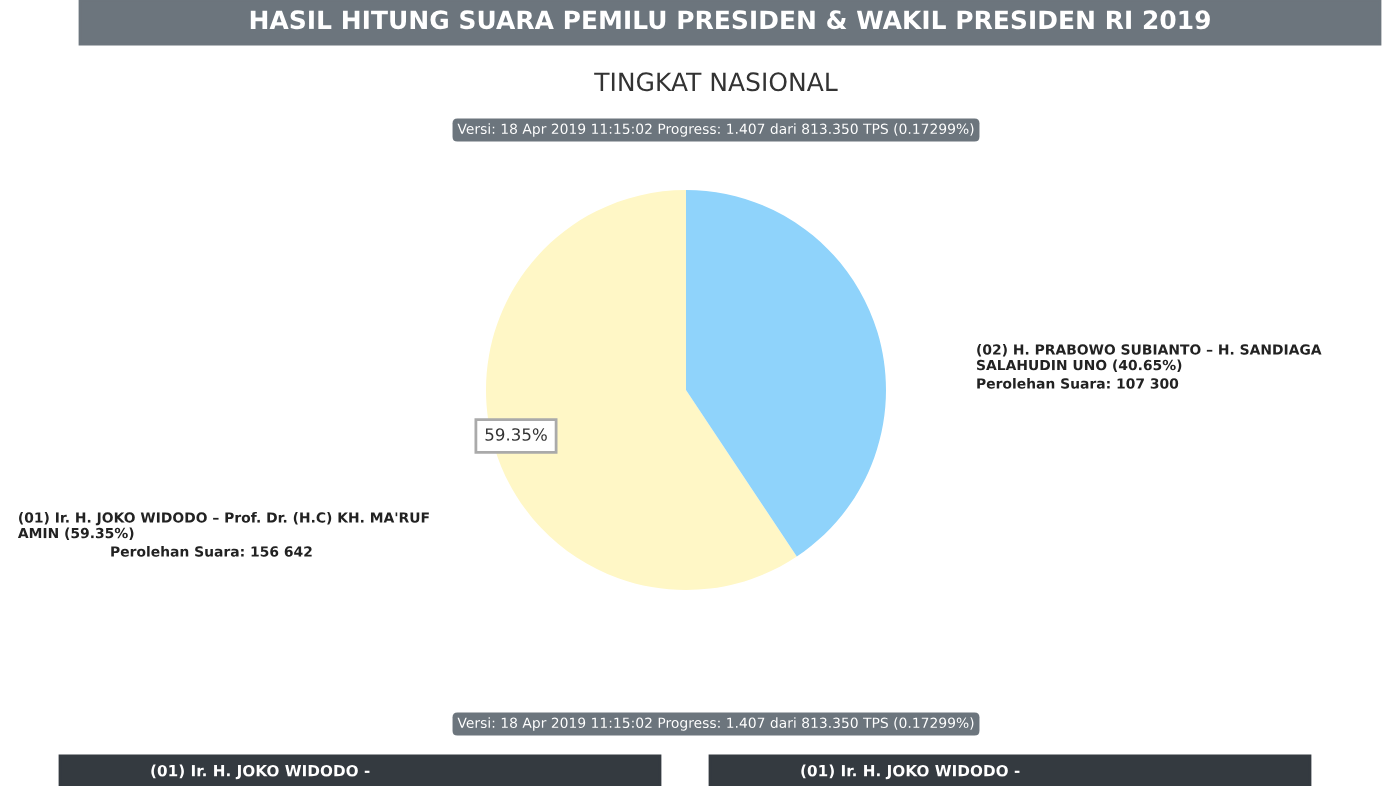  I want to click on chart-title: HASIL HITUNG SUARA PEMILU PRESIDEN & WAKIL PRESIDEN RI 2019, so click(730, 20).